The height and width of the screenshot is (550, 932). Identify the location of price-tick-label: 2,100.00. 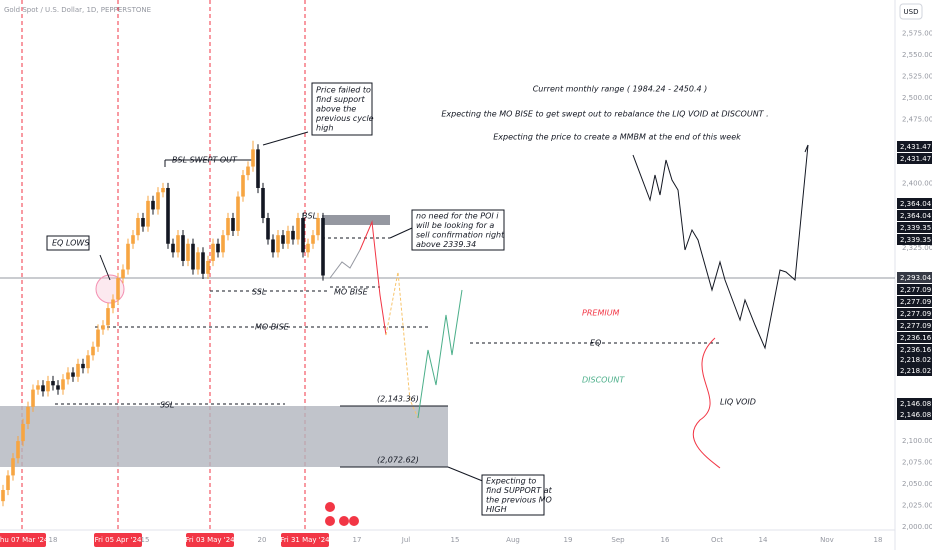
(917, 441).